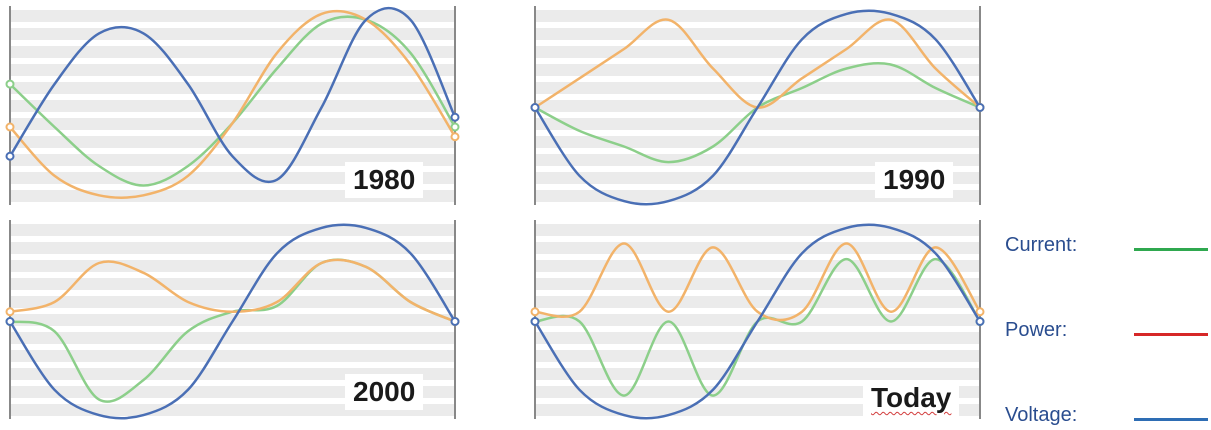 This screenshot has height=430, width=1211. What do you see at coordinates (1105, 415) in the screenshot?
I see `legend-item-voltage: Voltage:` at bounding box center [1105, 415].